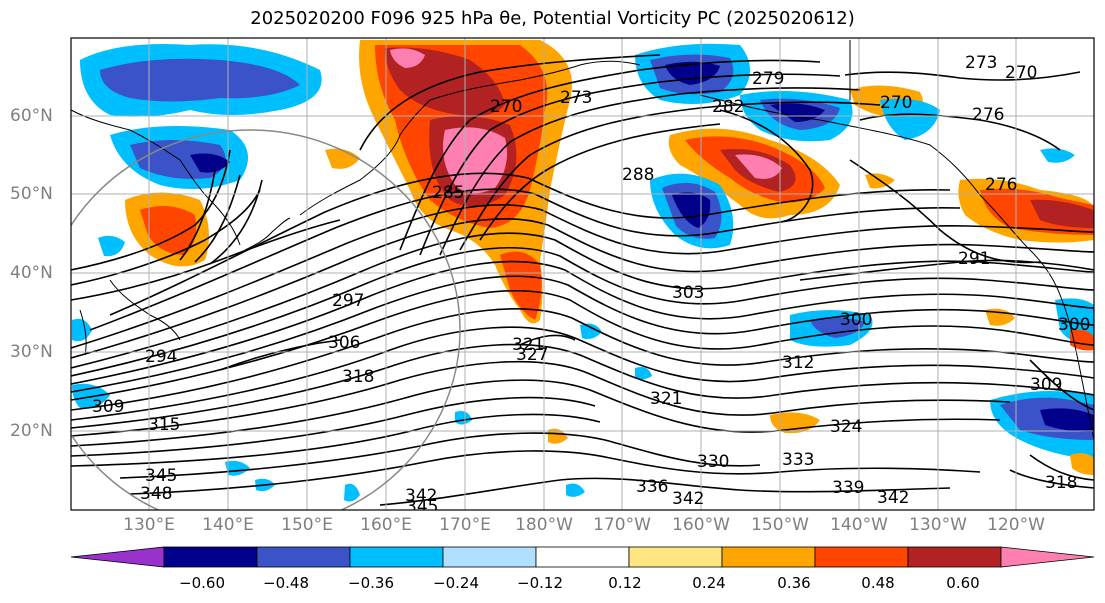 The width and height of the screenshot is (1105, 603). What do you see at coordinates (540, 583) in the screenshot?
I see `colorbar-tick-label: −0.12` at bounding box center [540, 583].